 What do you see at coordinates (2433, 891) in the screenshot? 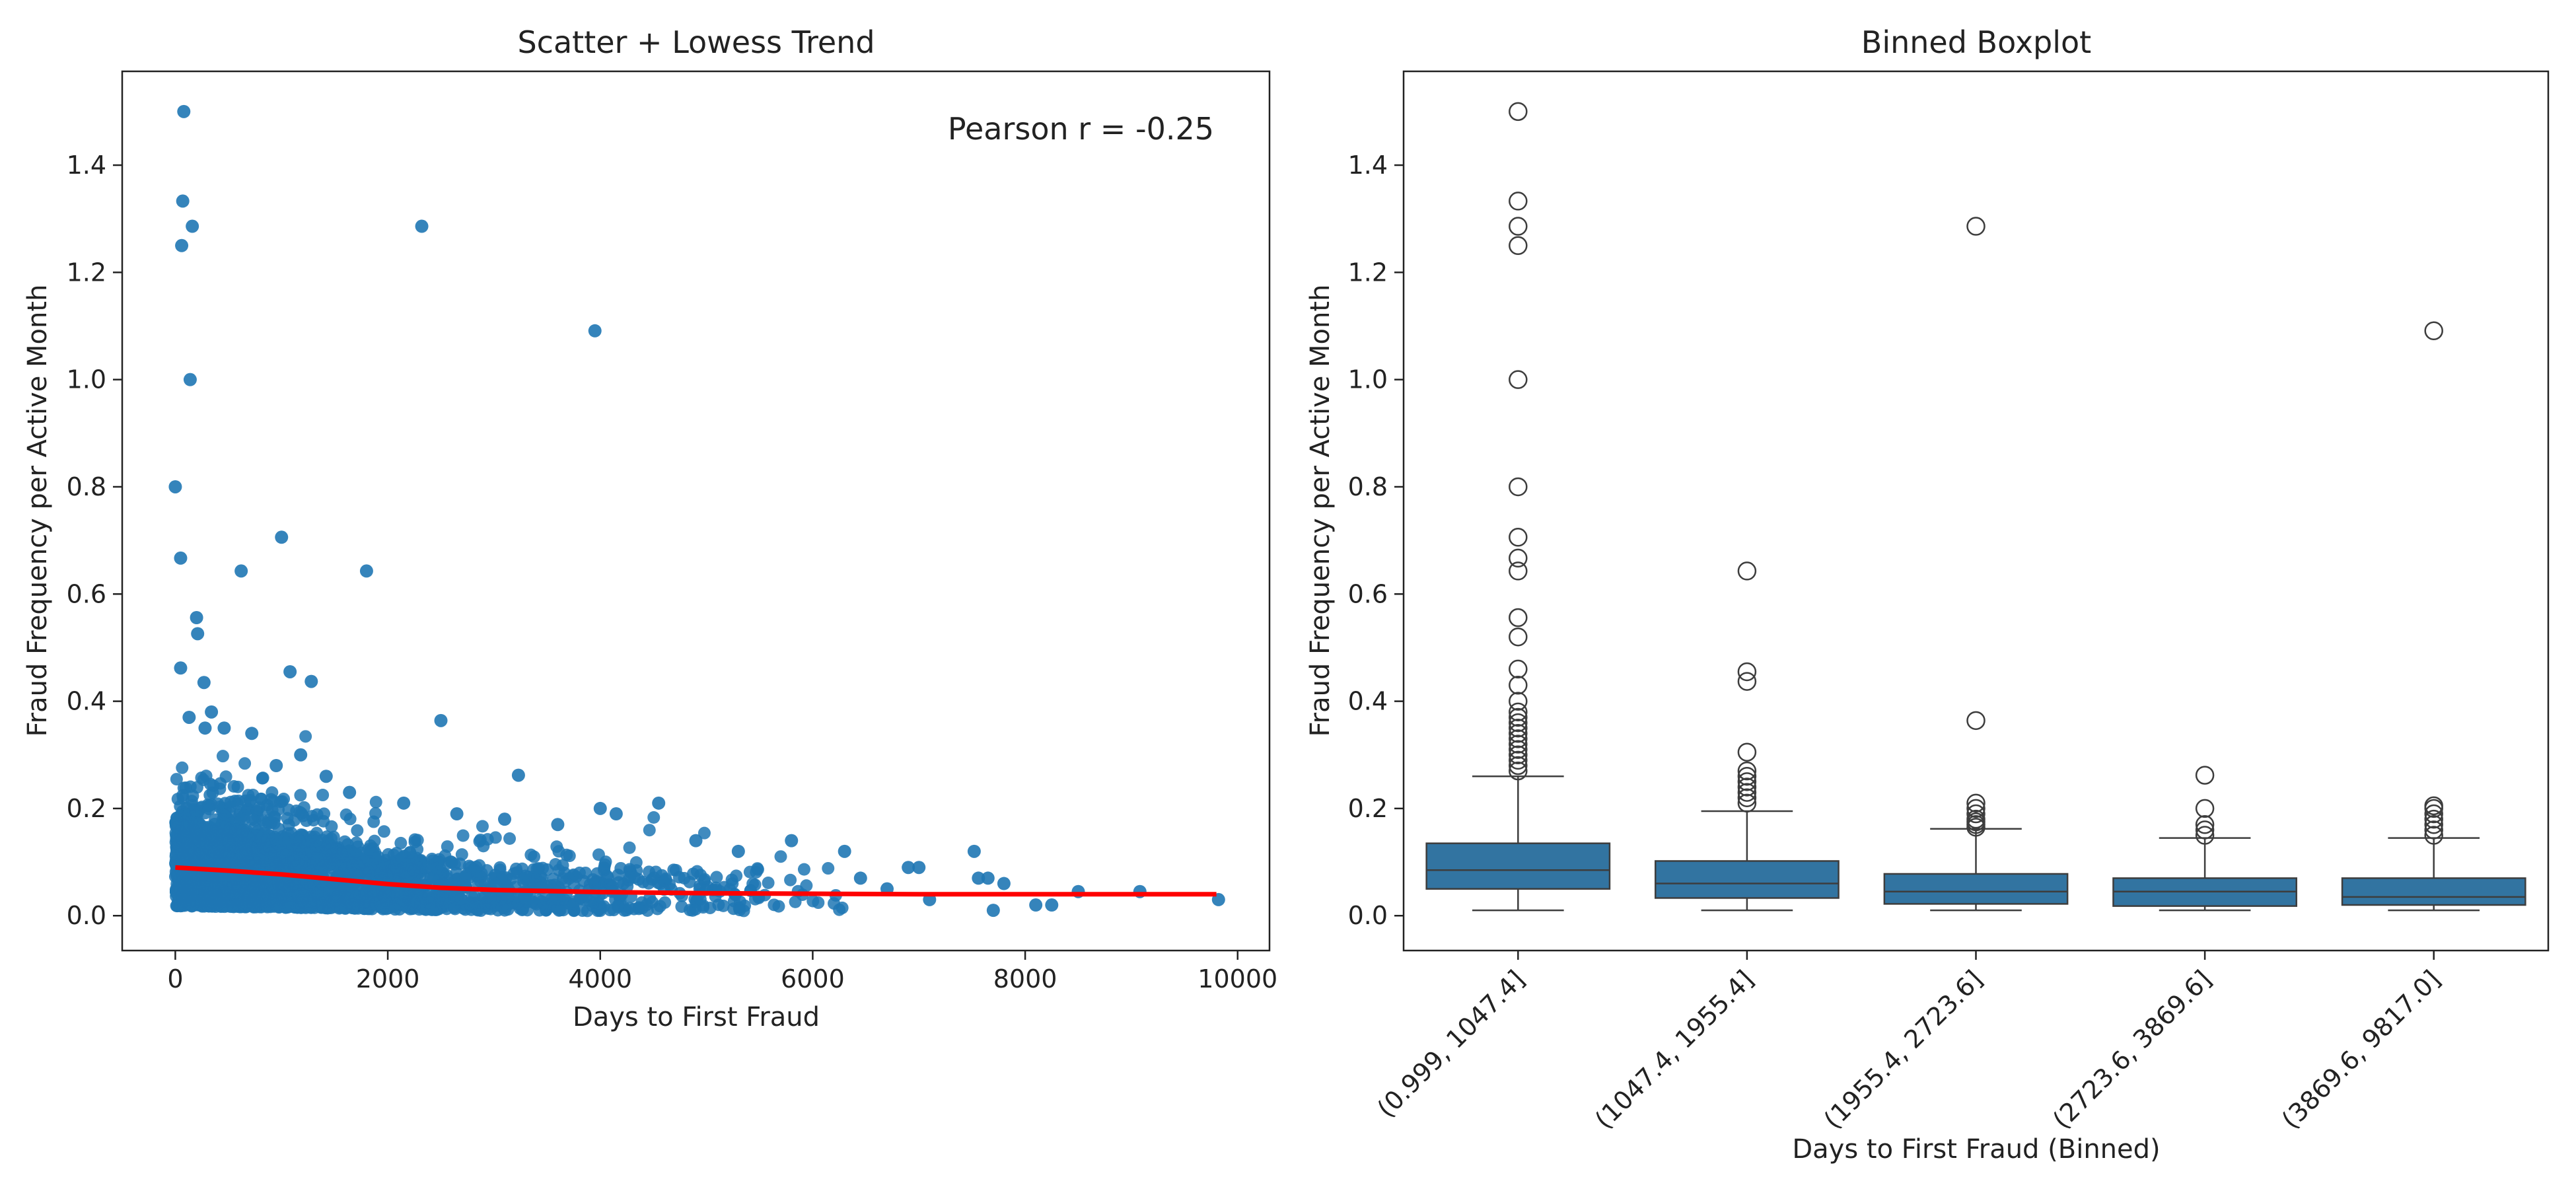
I see `iqr-box` at bounding box center [2433, 891].